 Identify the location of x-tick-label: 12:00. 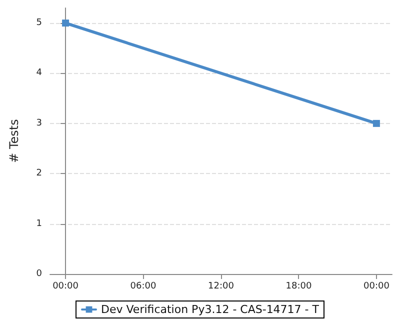
(221, 287).